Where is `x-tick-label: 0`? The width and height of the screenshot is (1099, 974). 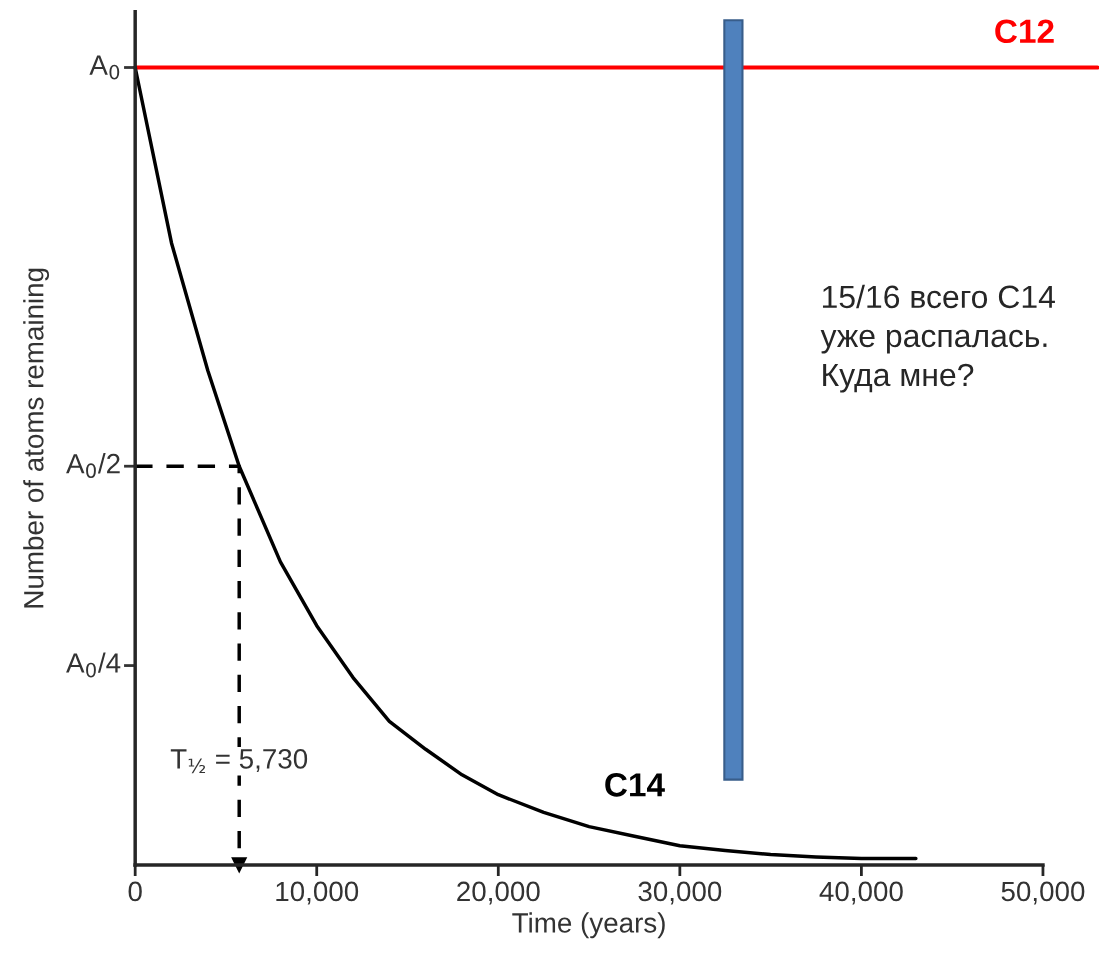 x-tick-label: 0 is located at coordinates (135, 891).